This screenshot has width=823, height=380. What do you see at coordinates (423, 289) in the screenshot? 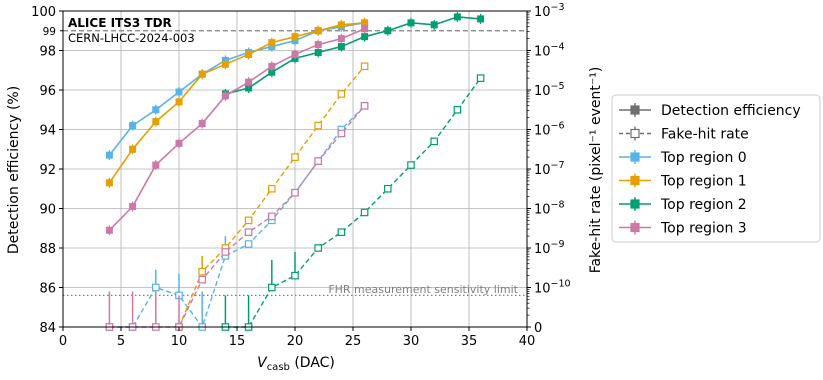
I see `sensitivity-label: FHR measurement sensitivity limit` at bounding box center [423, 289].